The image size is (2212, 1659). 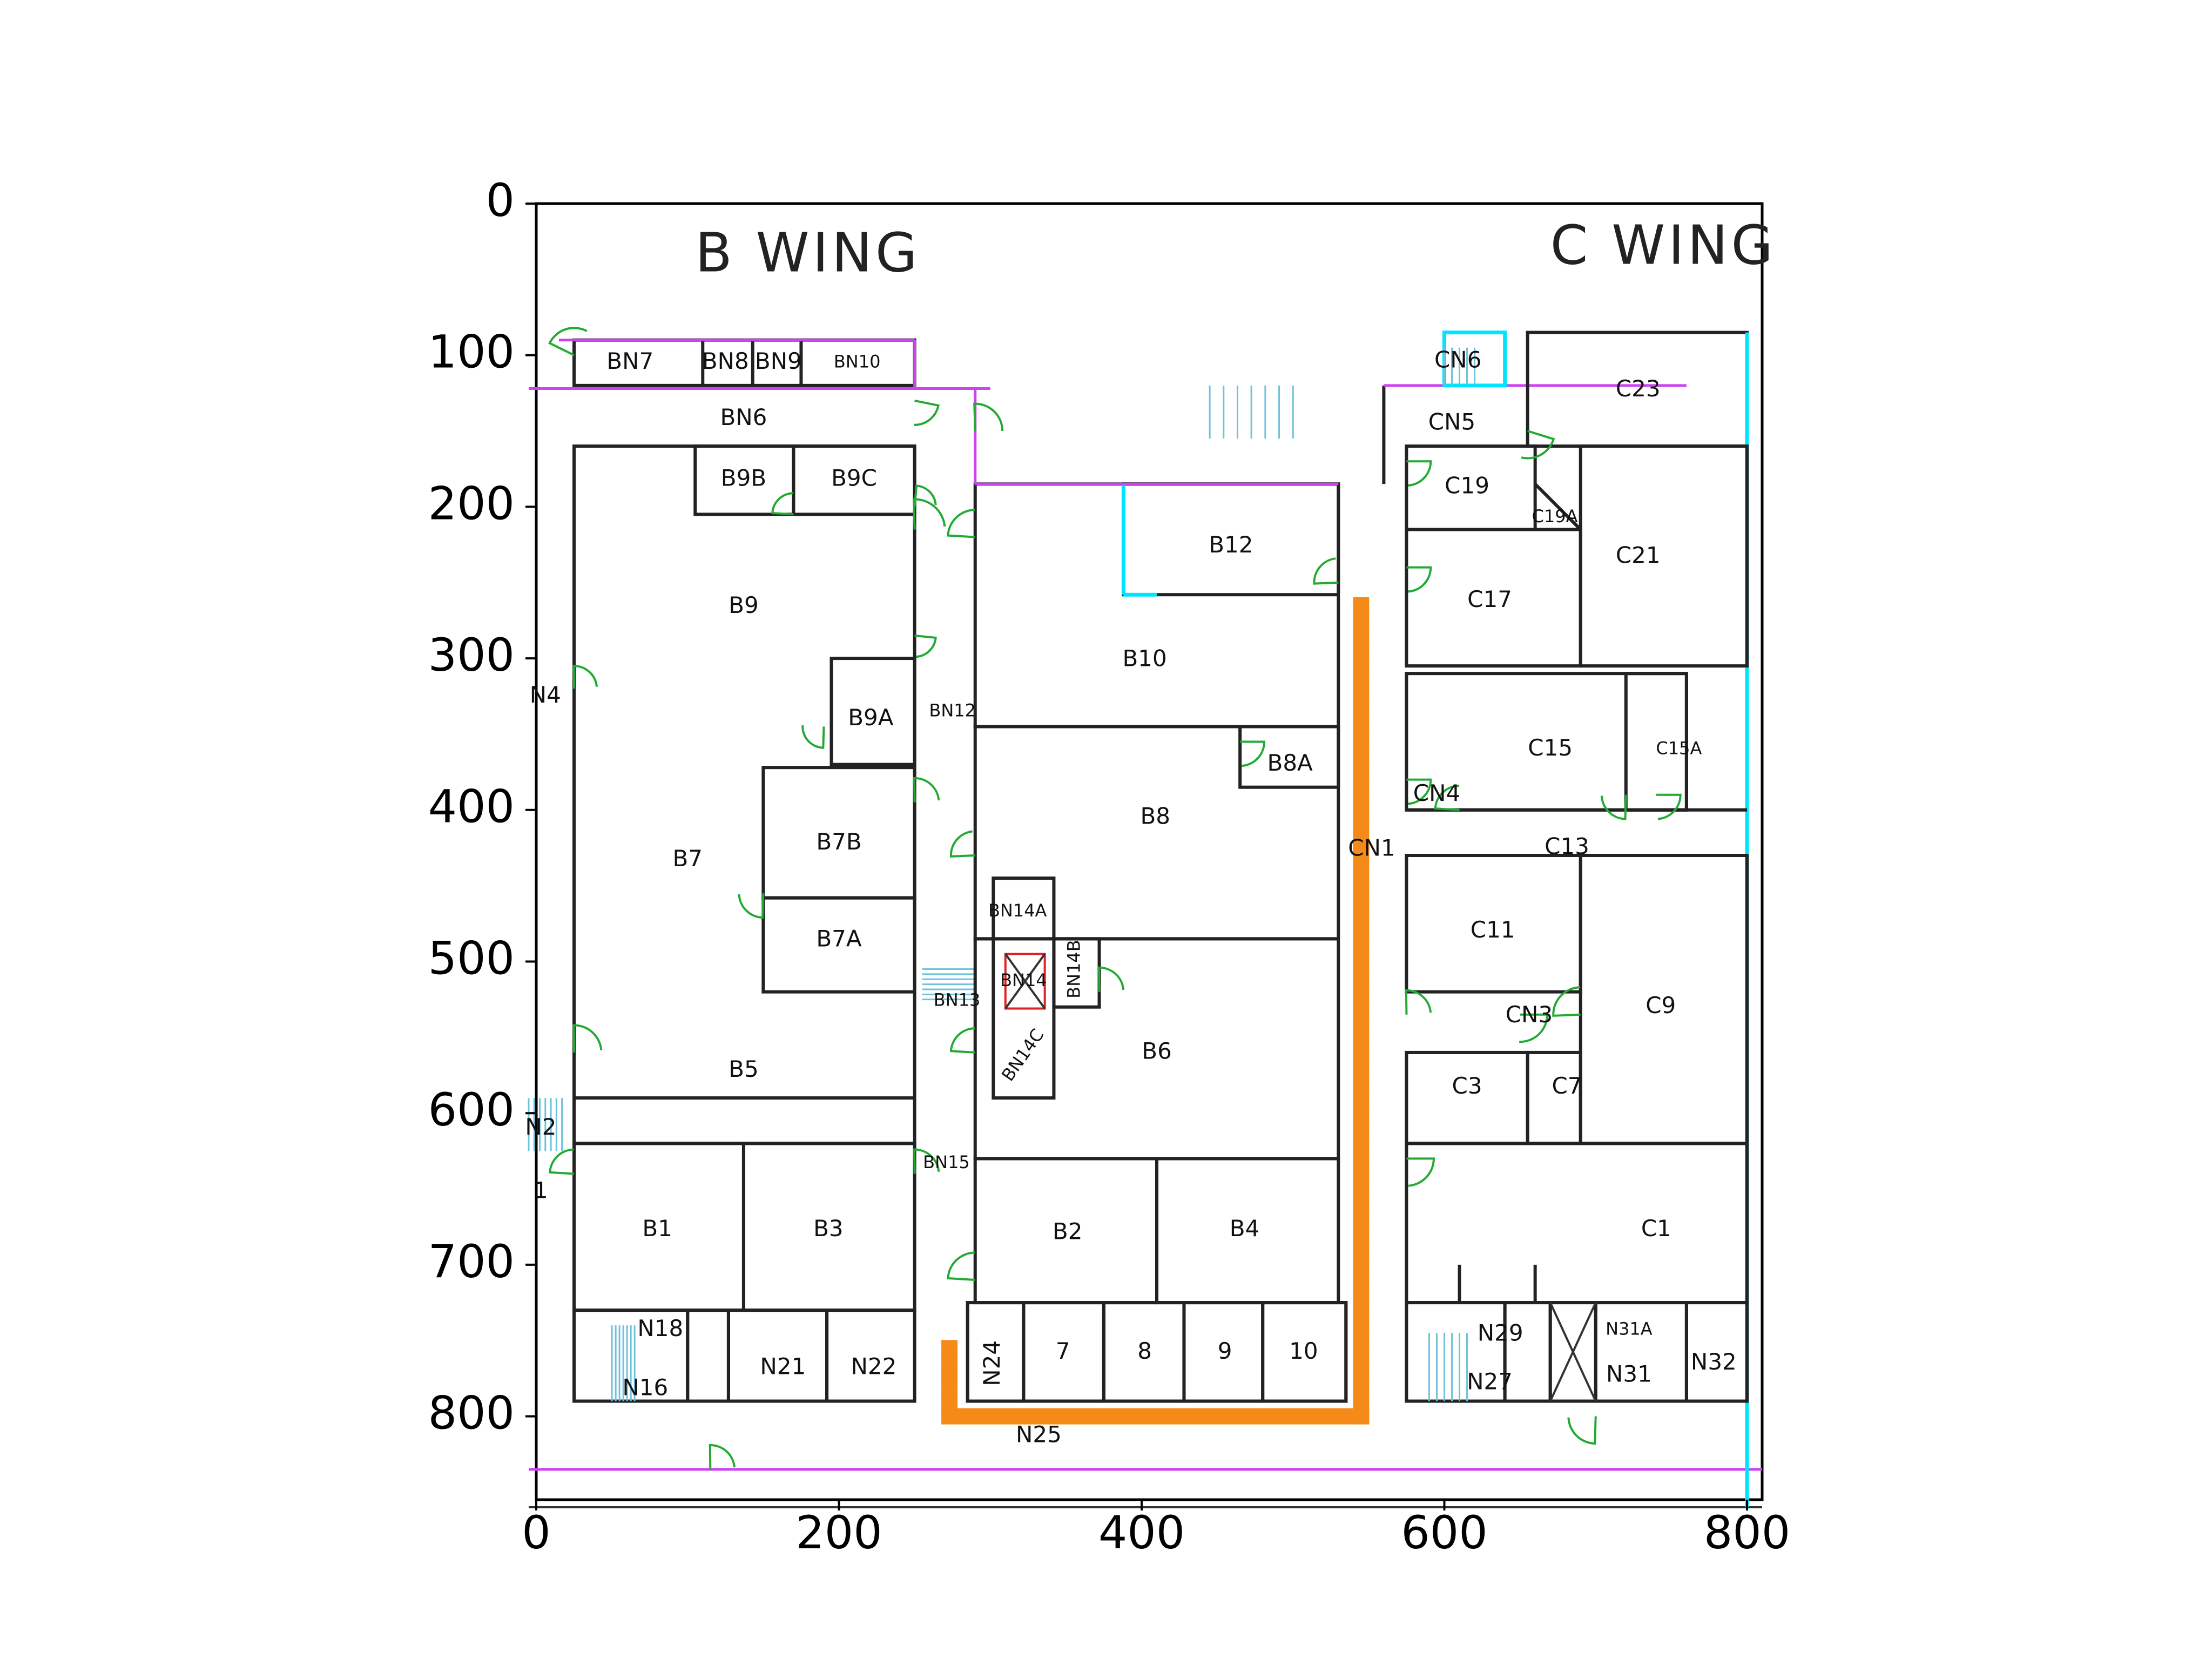 I want to click on room-label: BN14, so click(x=1023, y=980).